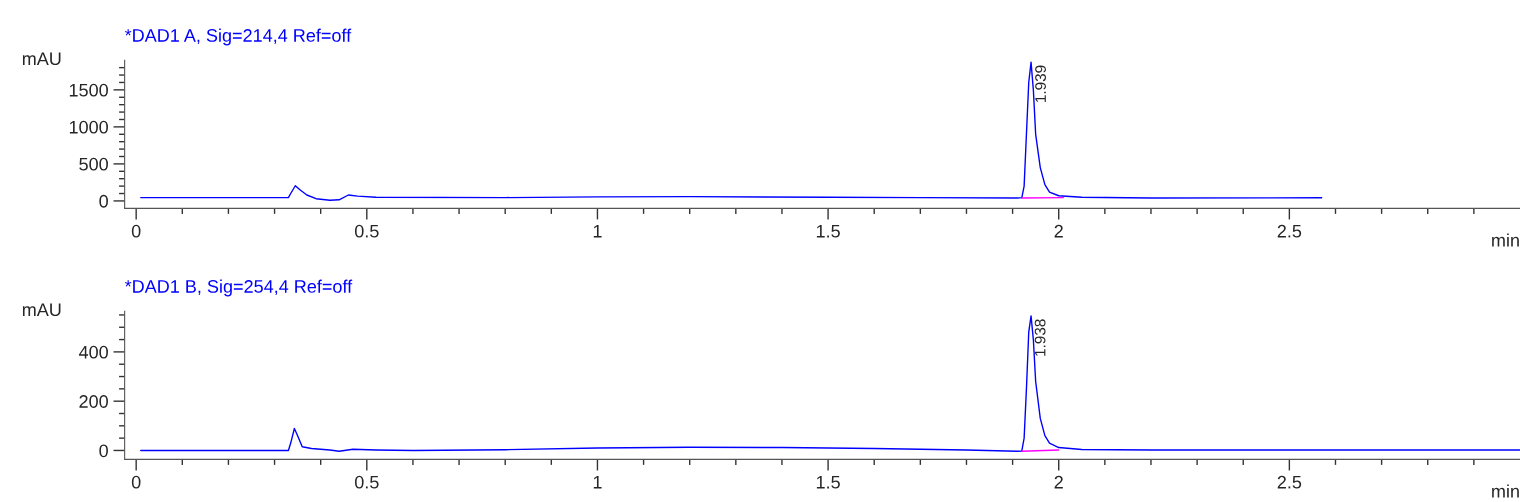 The height and width of the screenshot is (502, 1520). I want to click on annotation: 1.939, so click(1040, 83).